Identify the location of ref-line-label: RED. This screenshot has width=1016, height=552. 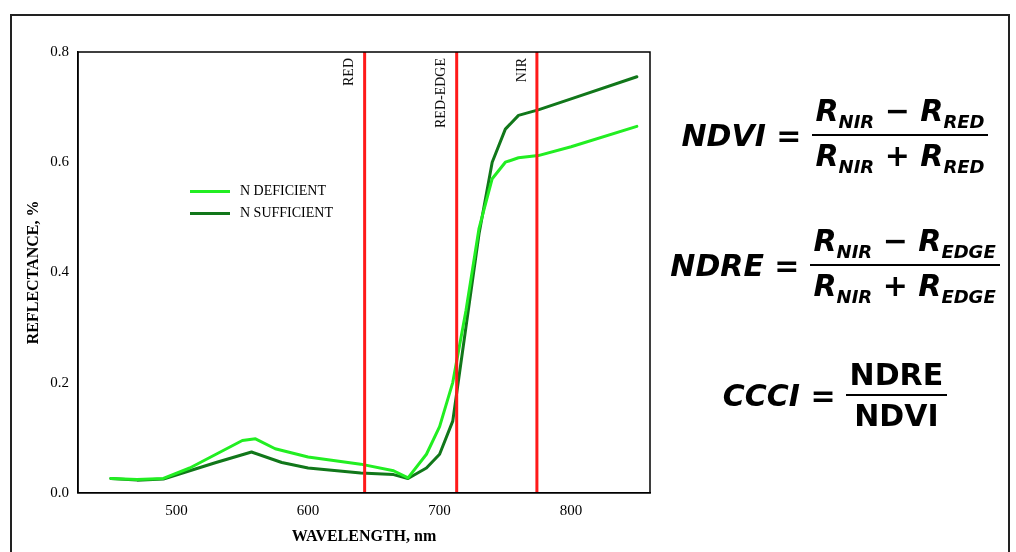
(349, 72).